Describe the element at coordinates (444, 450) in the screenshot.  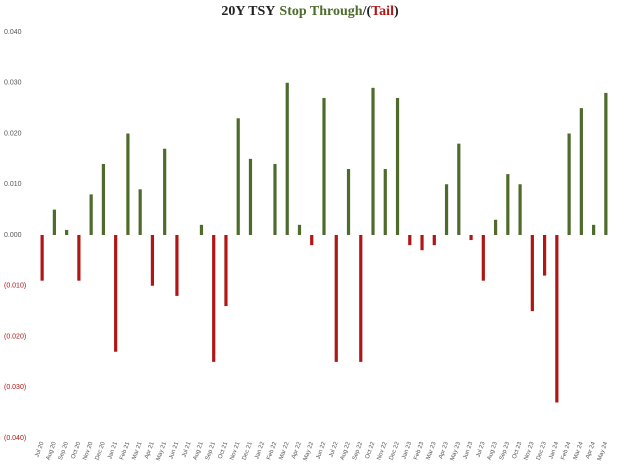
I see `x-tick-label: Apr 23` at that location.